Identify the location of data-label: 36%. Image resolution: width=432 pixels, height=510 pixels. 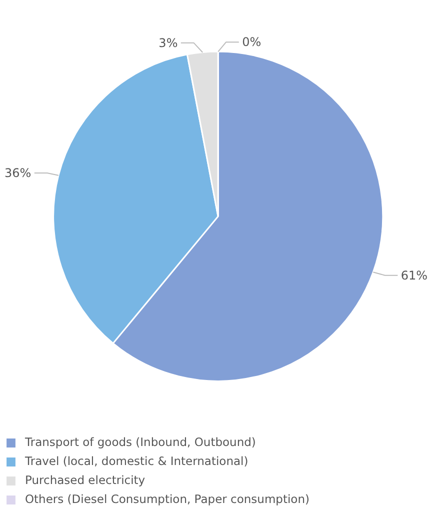
(18, 173).